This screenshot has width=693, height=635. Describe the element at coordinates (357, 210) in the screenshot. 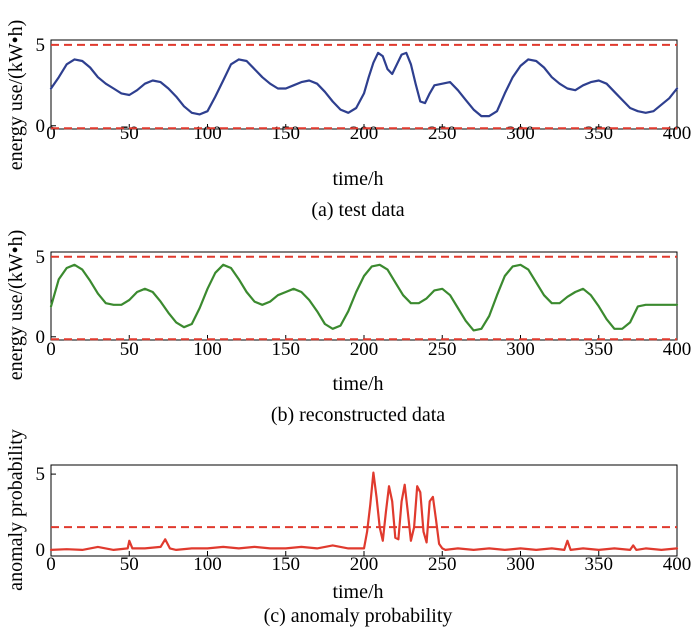

I see `panel-caption: (a) test data` at that location.